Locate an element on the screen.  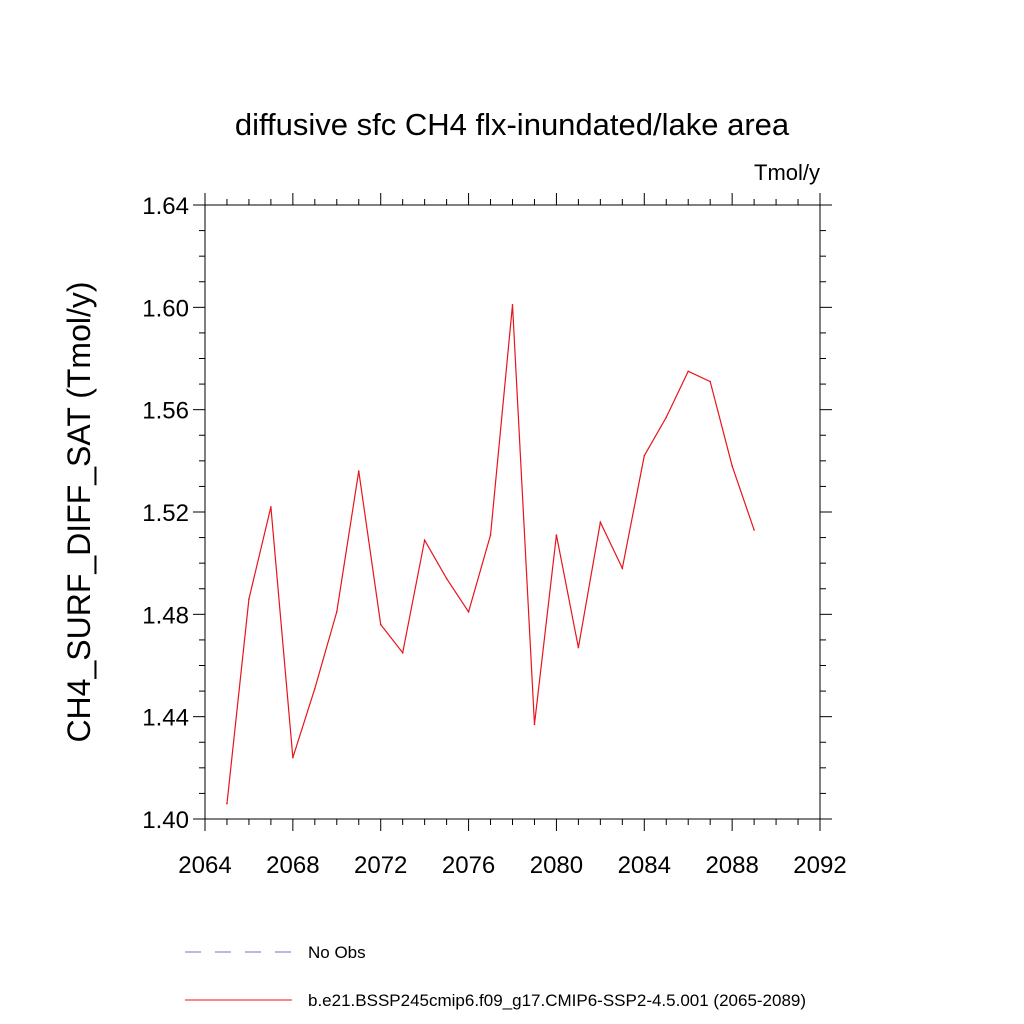
x-tick-label: 2088 is located at coordinates (731, 865).